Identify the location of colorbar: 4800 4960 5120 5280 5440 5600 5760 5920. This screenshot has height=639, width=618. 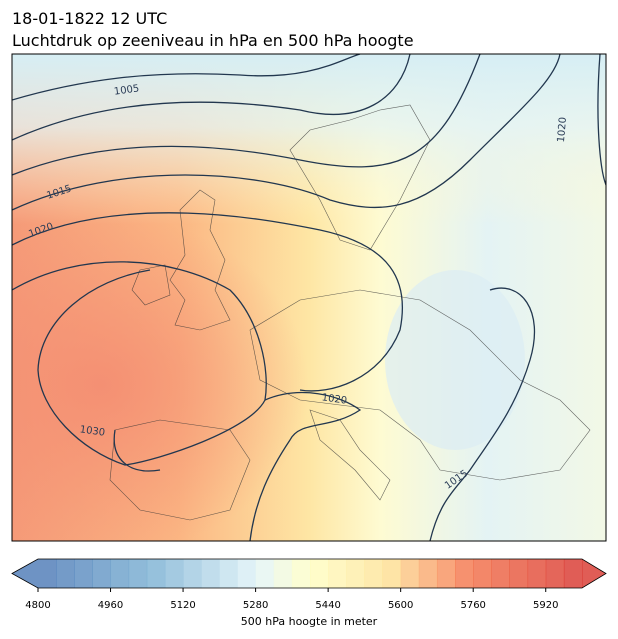
(309, 584).